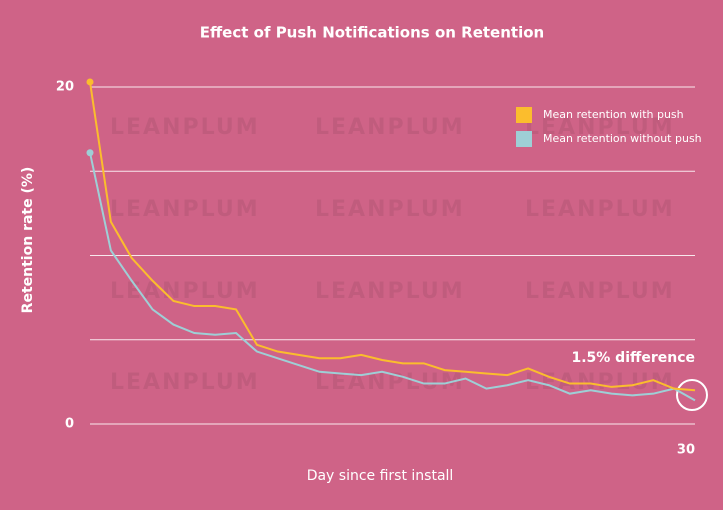  I want to click on y-axis-label: Retention rate (%), so click(28, 240).